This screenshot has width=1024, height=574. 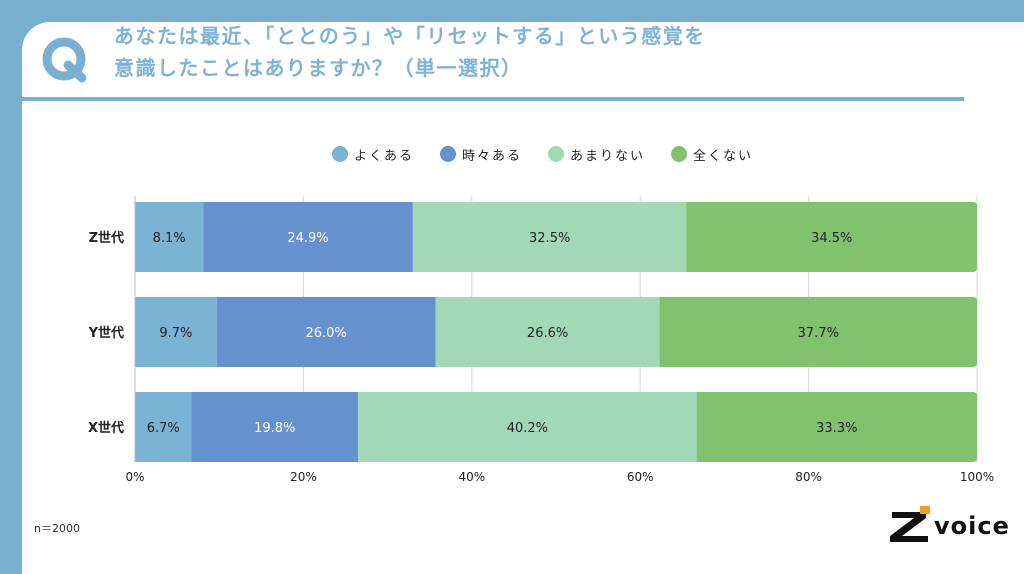 I want to click on legend-item: 全くない, so click(x=712, y=154).